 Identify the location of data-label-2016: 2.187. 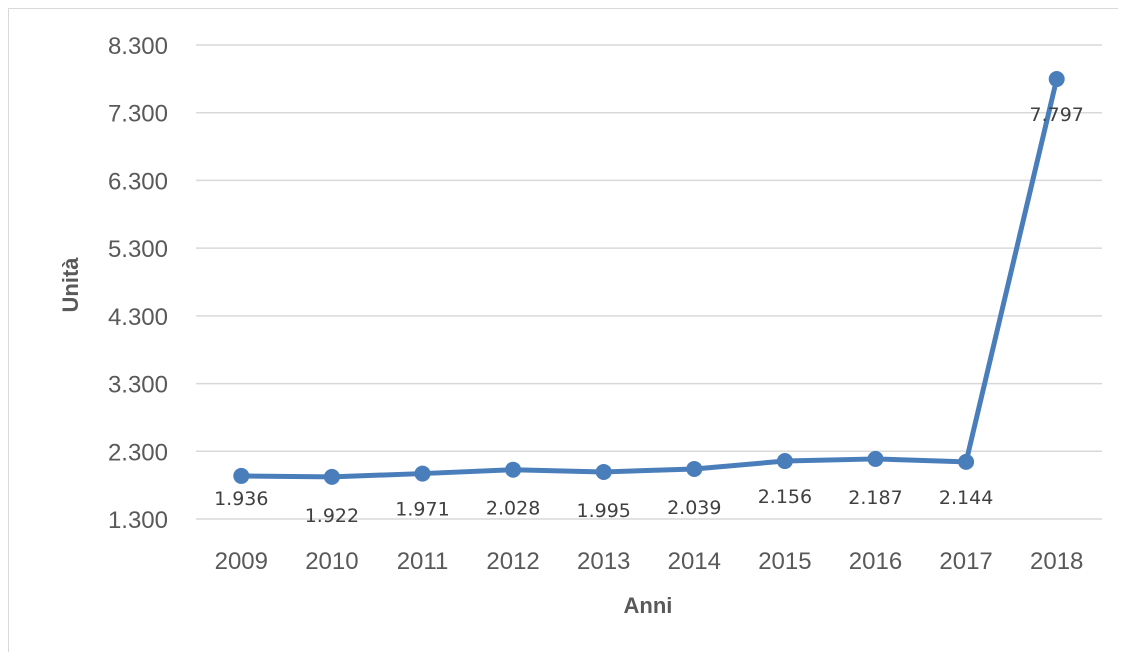
(875, 498).